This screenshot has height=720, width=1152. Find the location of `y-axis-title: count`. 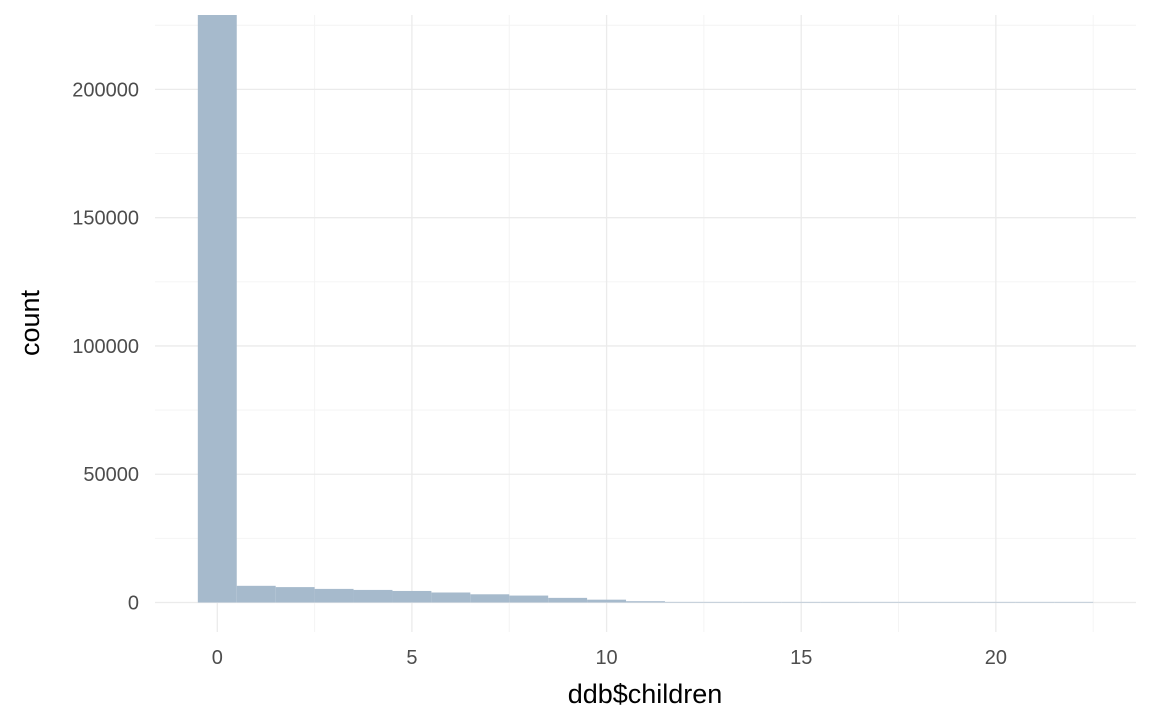

y-axis-title: count is located at coordinates (30, 322).